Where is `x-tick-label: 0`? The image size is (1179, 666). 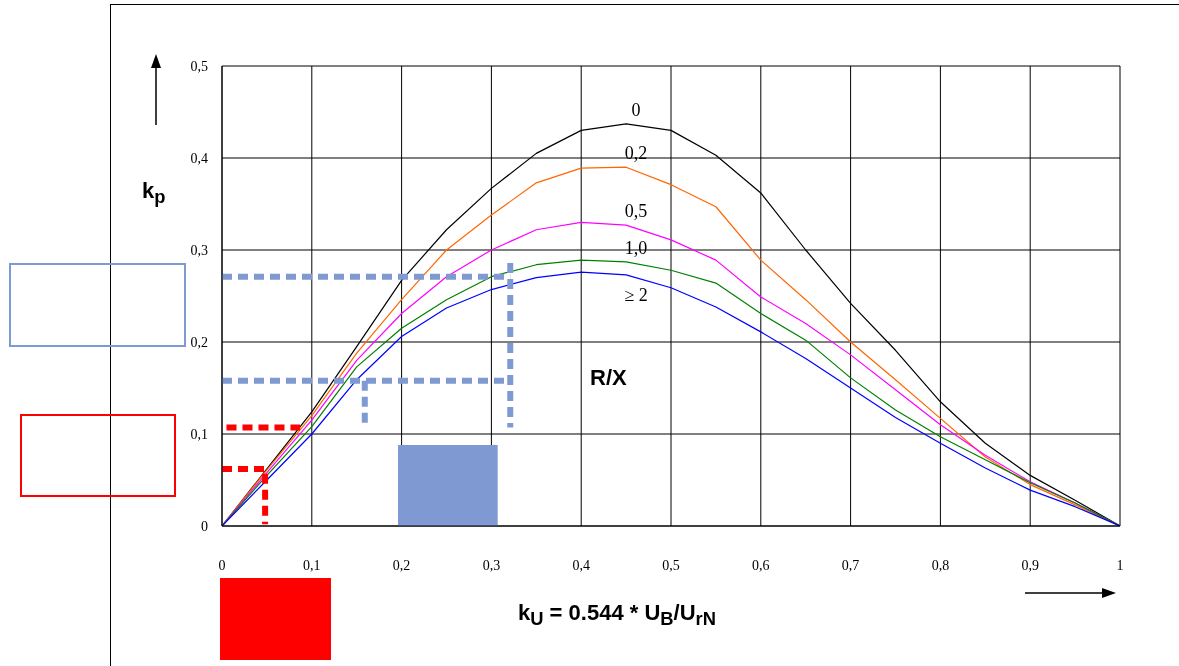 x-tick-label: 0 is located at coordinates (222, 565).